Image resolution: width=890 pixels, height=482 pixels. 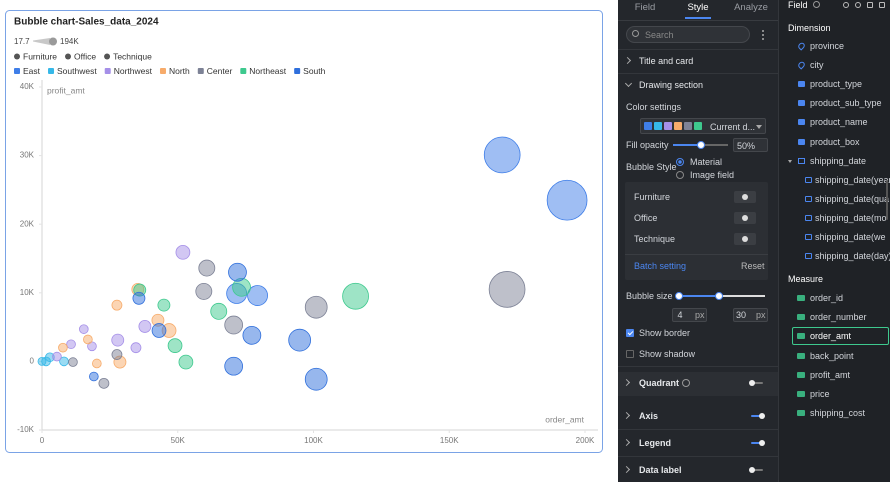 What do you see at coordinates (646, 218) in the screenshot?
I see `shape-item: Office` at bounding box center [646, 218].